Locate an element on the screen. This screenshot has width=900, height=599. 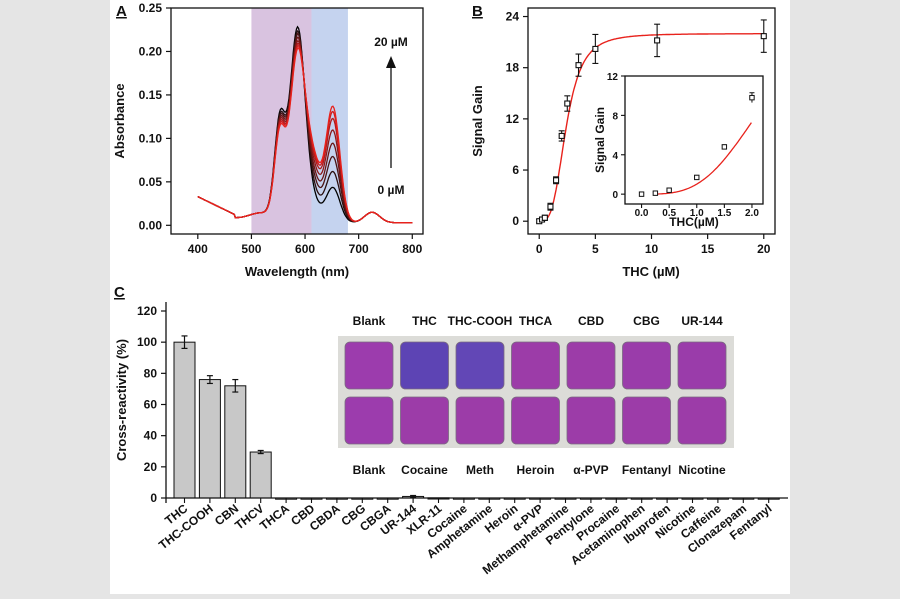
a-xtick-label: 700 is located at coordinates (359, 249).